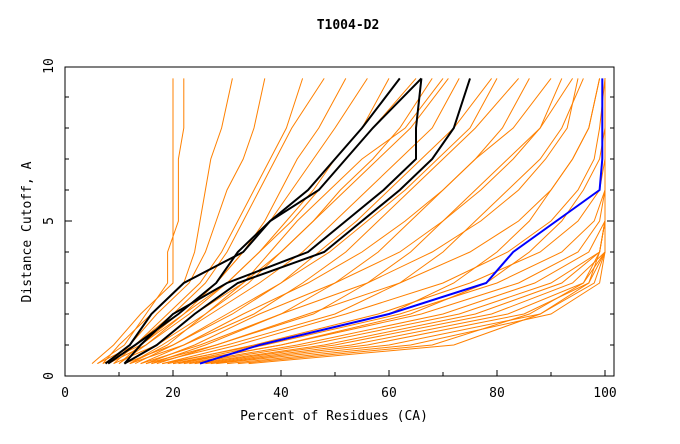 This screenshot has height=444, width=680. Describe the element at coordinates (167, 221) in the screenshot. I see `series-line-other` at that location.